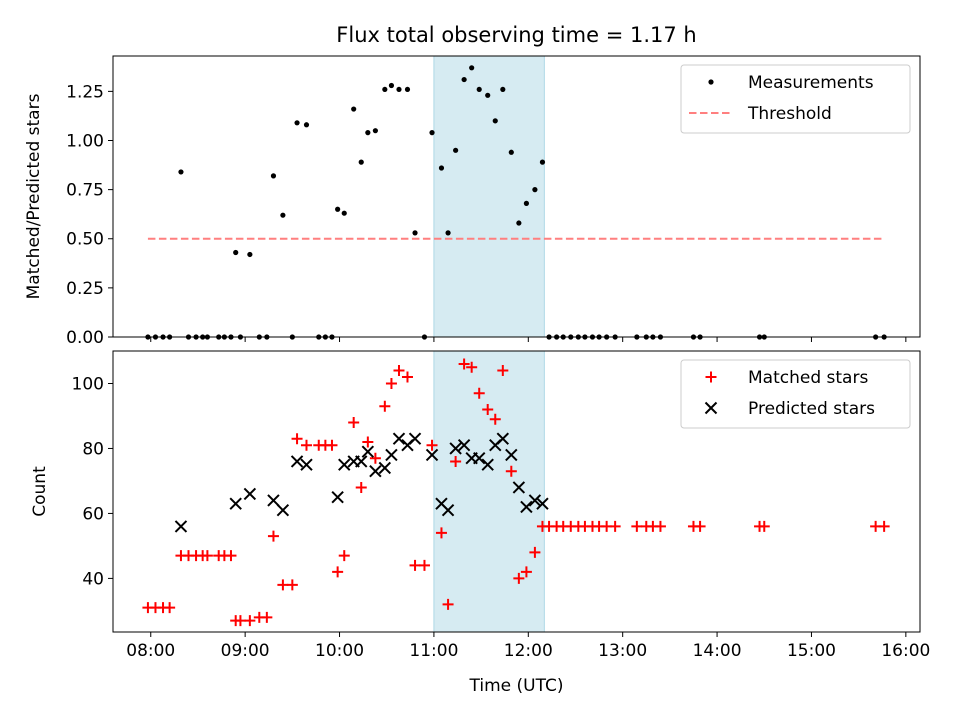 The width and height of the screenshot is (960, 720). I want to click on x-tick-label: 10:00, so click(339, 651).